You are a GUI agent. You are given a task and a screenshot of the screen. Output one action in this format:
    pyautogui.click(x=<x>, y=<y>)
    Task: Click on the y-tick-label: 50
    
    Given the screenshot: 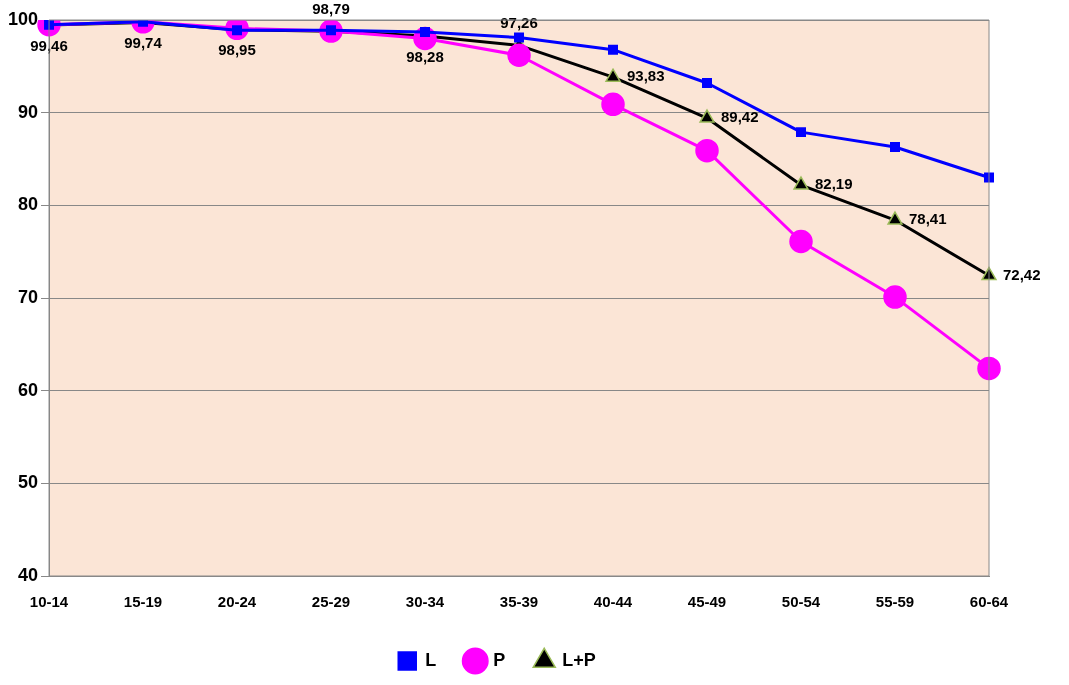 What is the action you would take?
    pyautogui.click(x=28, y=482)
    